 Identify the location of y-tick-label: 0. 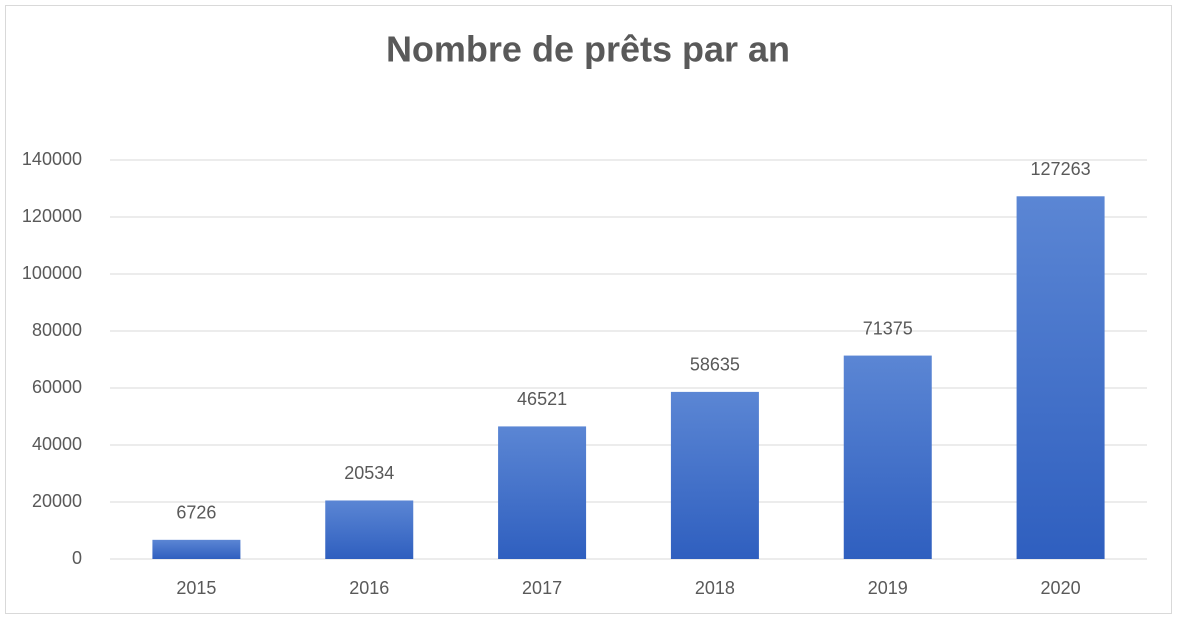
(77, 558).